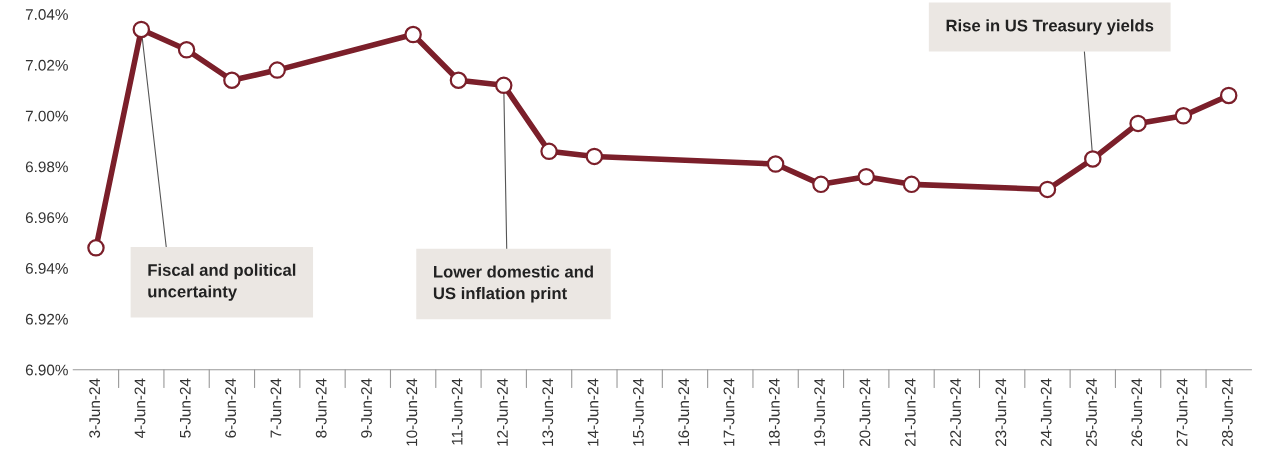 Image resolution: width=1264 pixels, height=474 pixels. What do you see at coordinates (46, 167) in the screenshot?
I see `y-tick-label: 6.98%` at bounding box center [46, 167].